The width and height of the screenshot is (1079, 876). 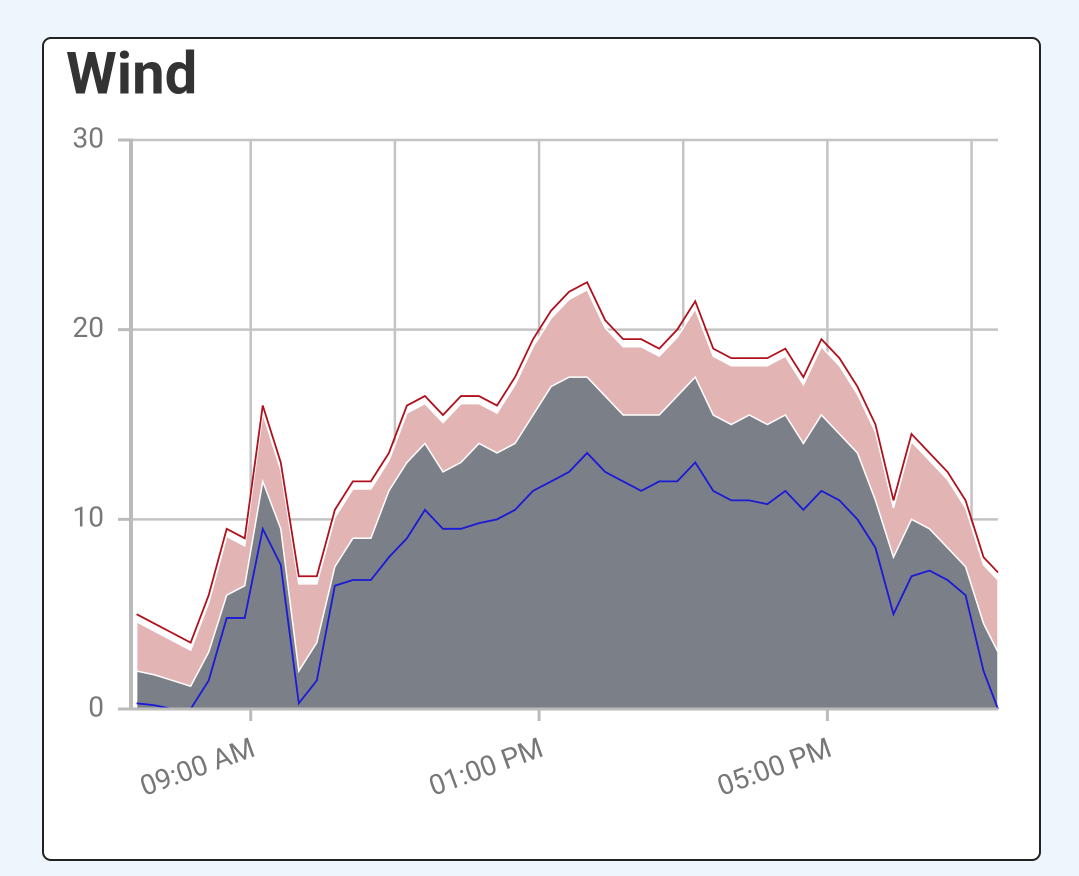 I want to click on x-tick-label: 01:00 PM, so click(x=486, y=767).